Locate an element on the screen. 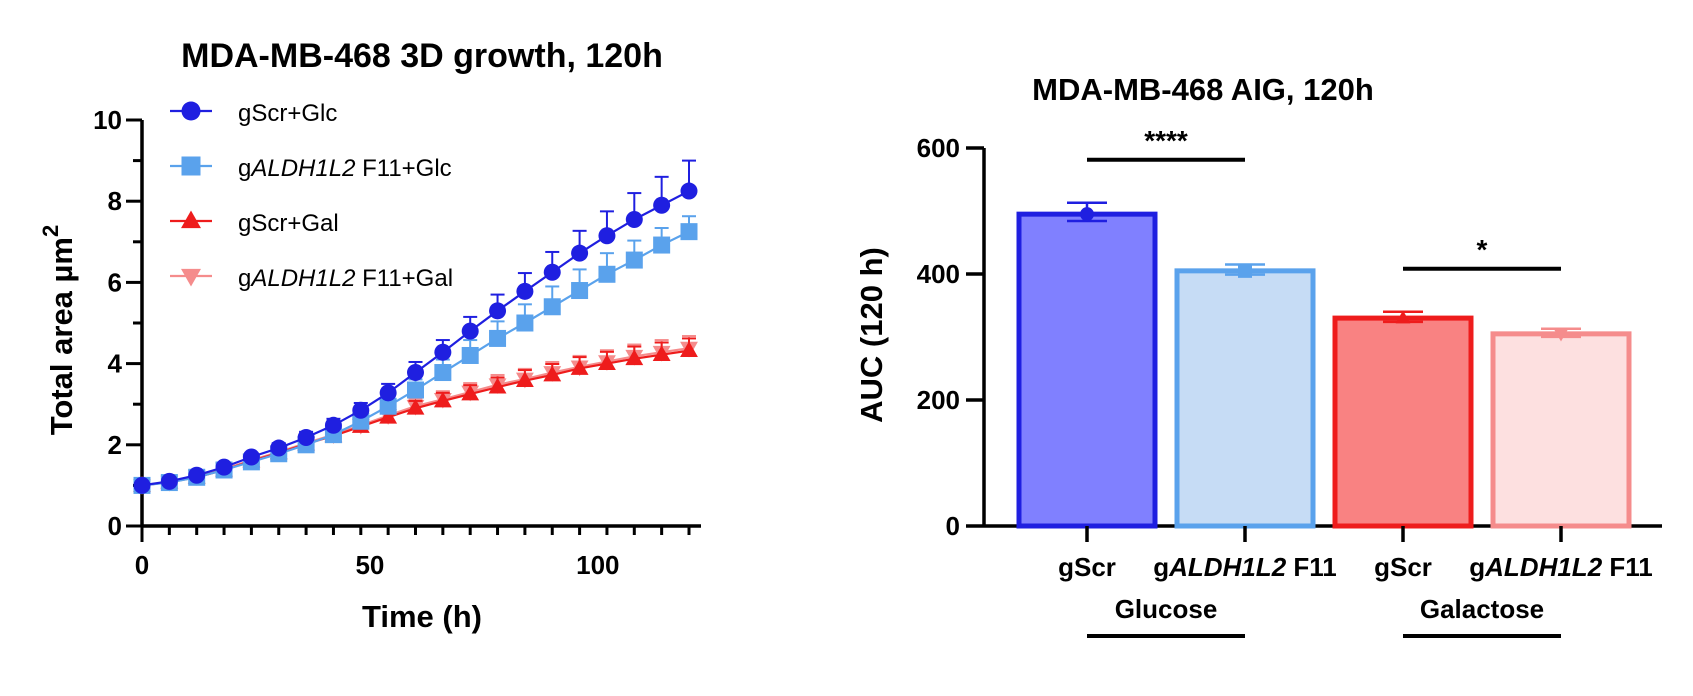 Image resolution: width=1693 pixels, height=696 pixels. legend-item-galdh1l2-gal: gALDH1L2 F11+Gal is located at coordinates (311, 278).